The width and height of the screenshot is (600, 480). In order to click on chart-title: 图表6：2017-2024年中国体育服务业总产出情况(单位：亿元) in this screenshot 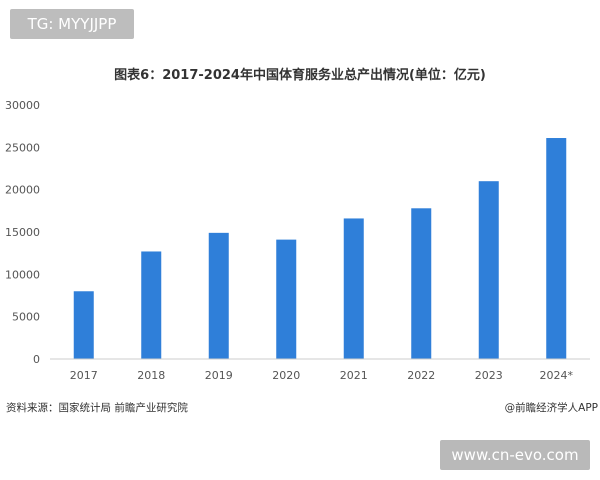, I will do `click(300, 75)`.